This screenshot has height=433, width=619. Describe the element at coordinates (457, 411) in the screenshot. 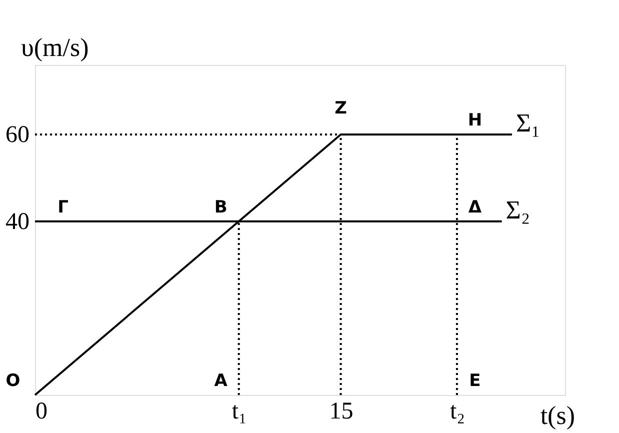

I see `x-tick-label: t₂` at that location.